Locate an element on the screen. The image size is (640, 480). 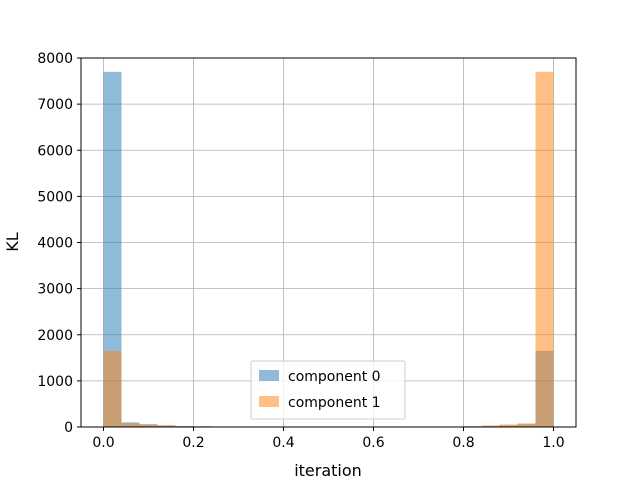
y-axis-ticks: 0 1000 2000 3000 4000 5000 6000 7000 8000 is located at coordinates (59, 243).